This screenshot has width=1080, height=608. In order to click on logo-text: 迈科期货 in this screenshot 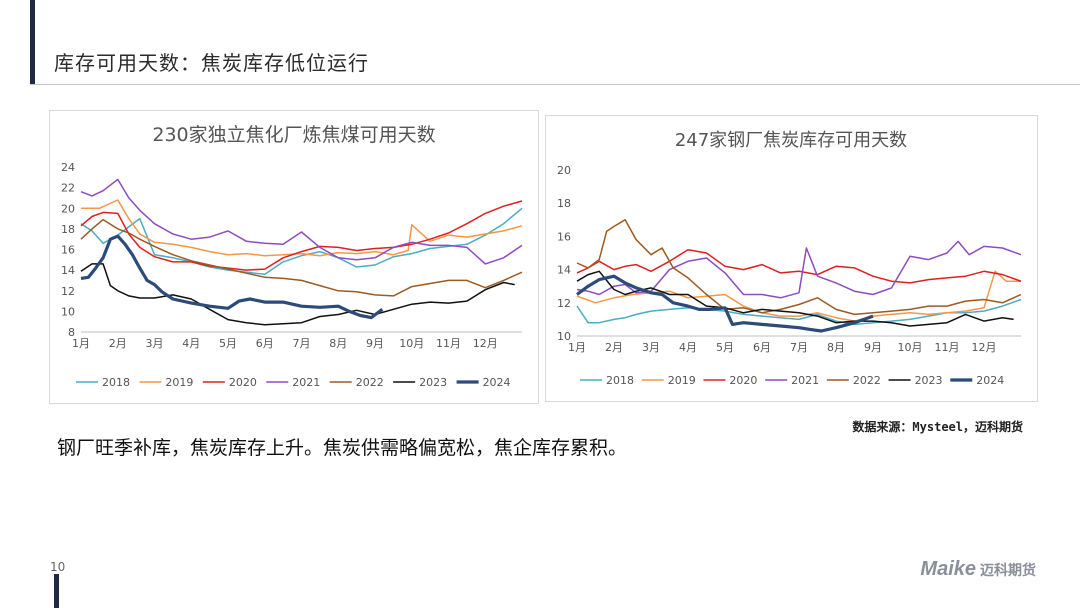, I will do `click(1008, 570)`.